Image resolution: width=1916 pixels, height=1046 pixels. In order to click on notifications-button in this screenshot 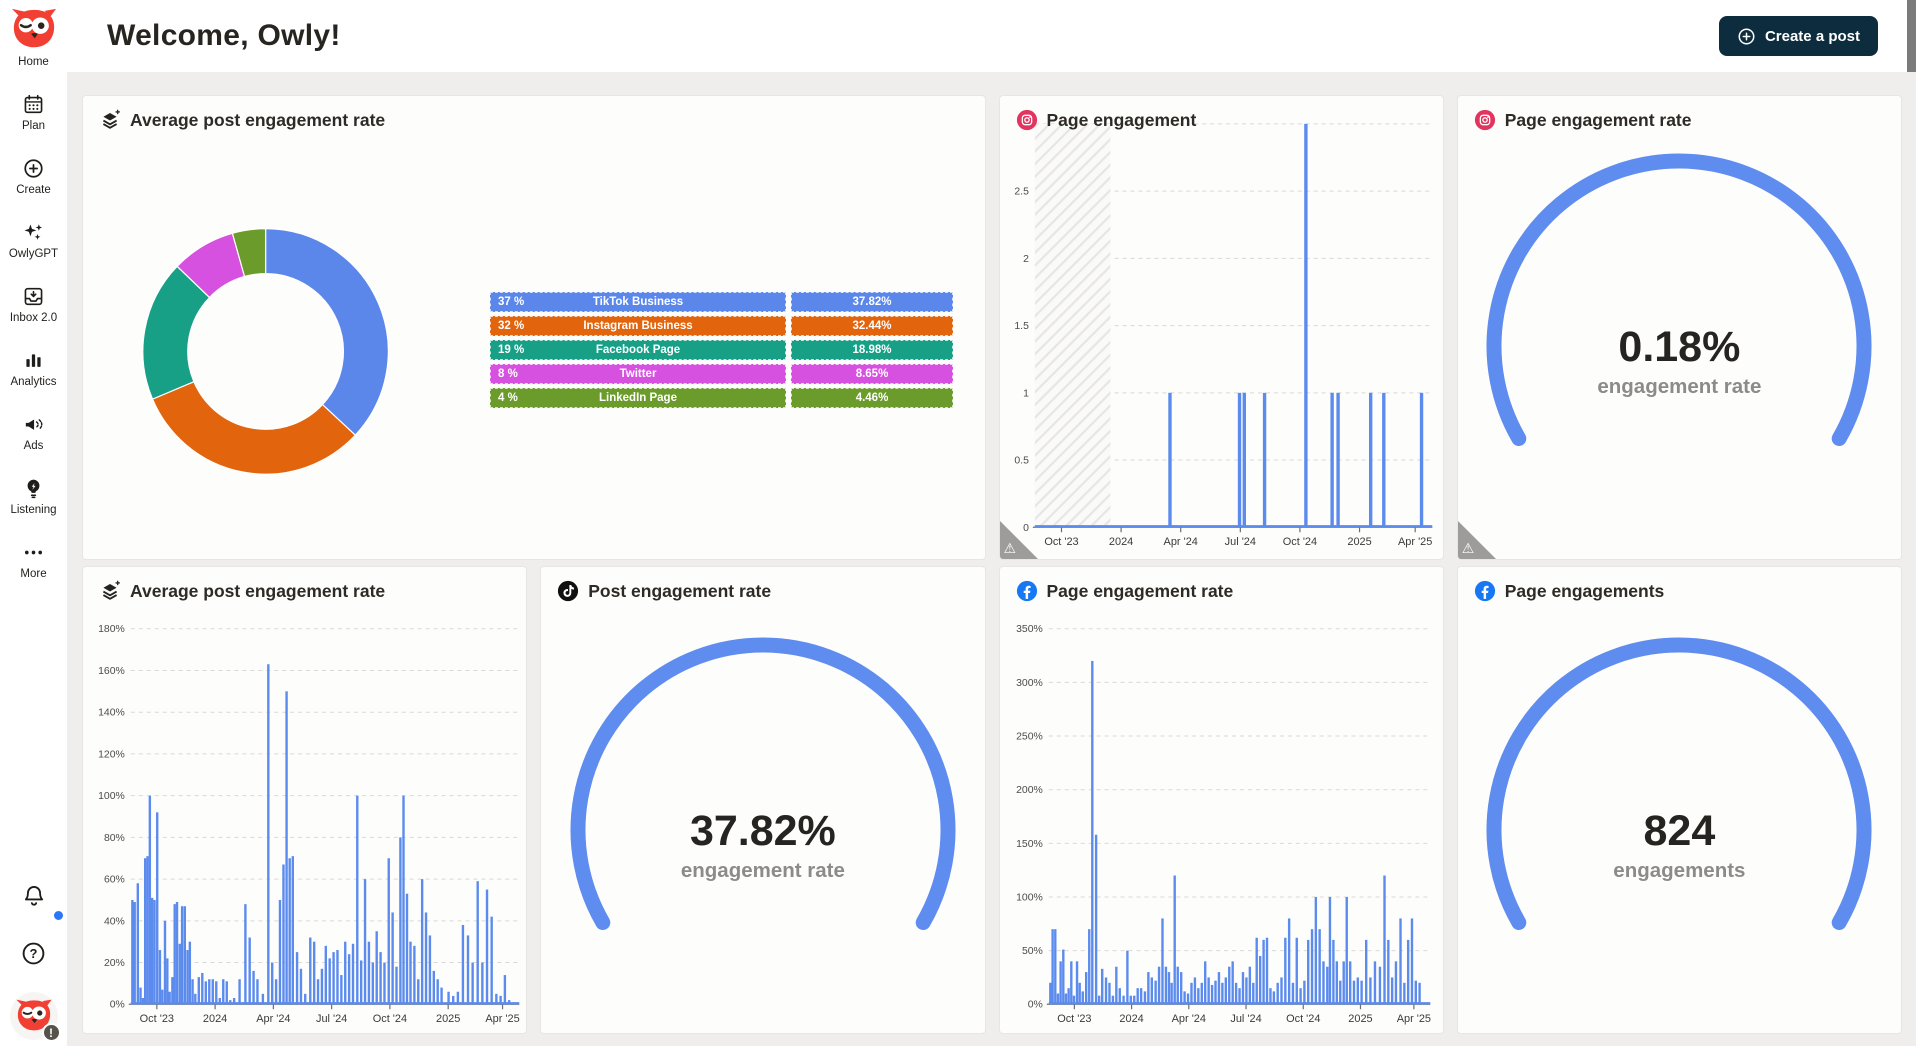, I will do `click(42, 901)`.